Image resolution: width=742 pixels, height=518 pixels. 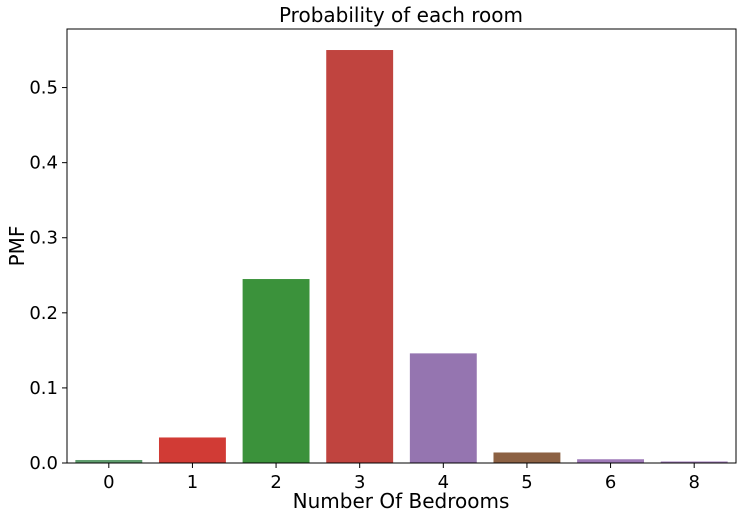 What do you see at coordinates (443, 482) in the screenshot?
I see `x-tick-label: 4` at bounding box center [443, 482].